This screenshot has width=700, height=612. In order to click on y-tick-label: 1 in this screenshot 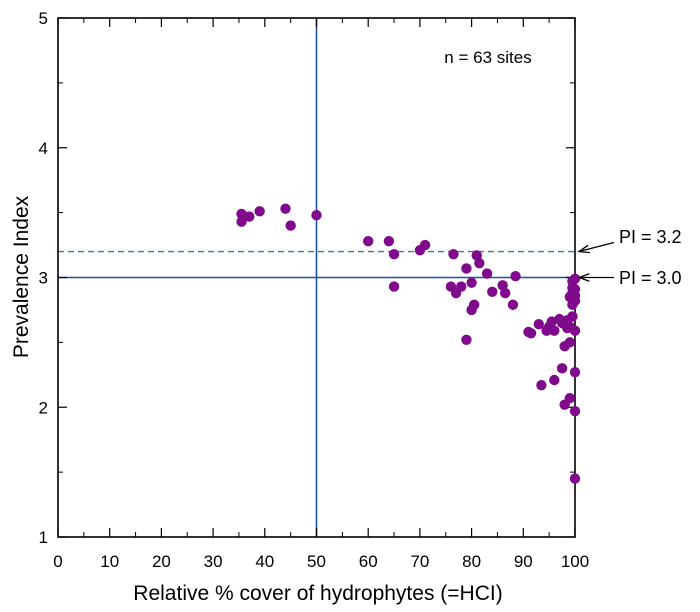, I will do `click(43, 537)`.